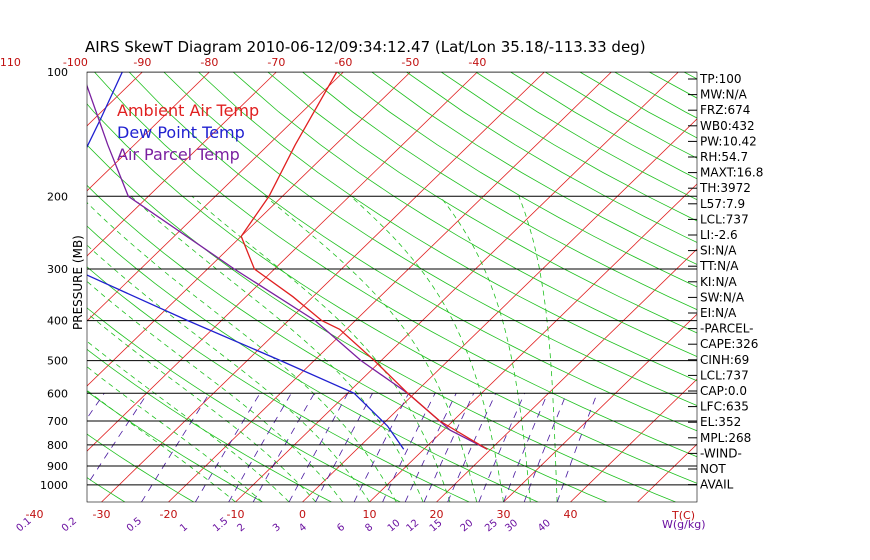 The height and width of the screenshot is (560, 870). Describe the element at coordinates (727, 126) in the screenshot. I see `stats-entry: WB0:432` at that location.